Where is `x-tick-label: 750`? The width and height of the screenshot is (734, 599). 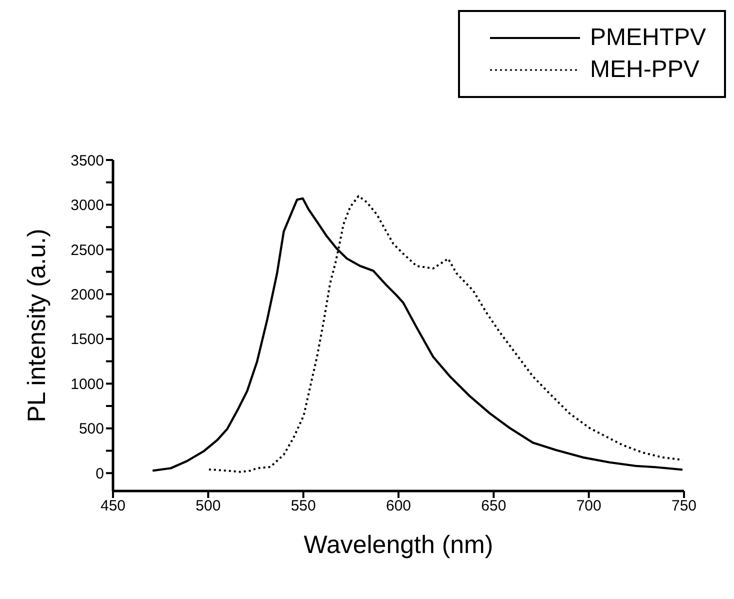 x-tick-label: 750 is located at coordinates (684, 506).